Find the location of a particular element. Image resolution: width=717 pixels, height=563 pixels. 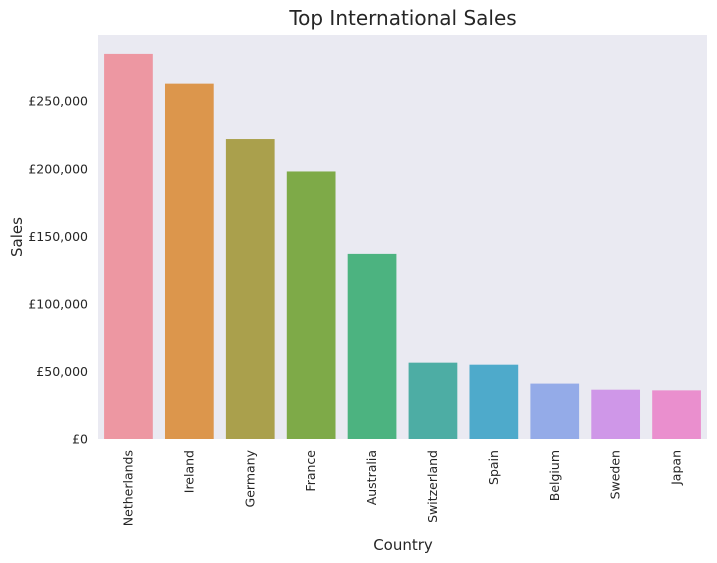

bar-france is located at coordinates (311, 305).